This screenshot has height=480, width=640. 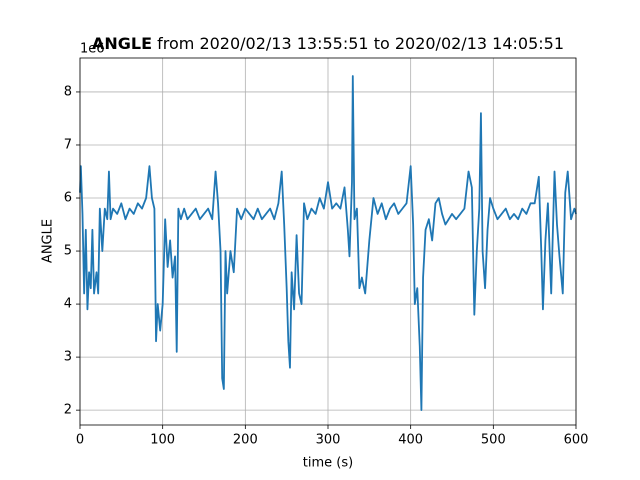 What do you see at coordinates (68, 410) in the screenshot?
I see `y-tick-label: 2` at bounding box center [68, 410].